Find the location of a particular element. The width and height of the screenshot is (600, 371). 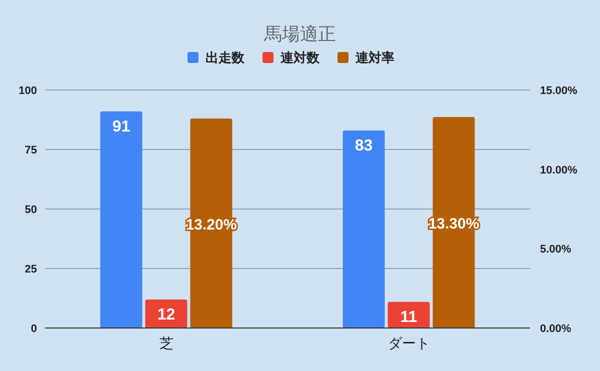

legend-label: 出走数 is located at coordinates (226, 57).